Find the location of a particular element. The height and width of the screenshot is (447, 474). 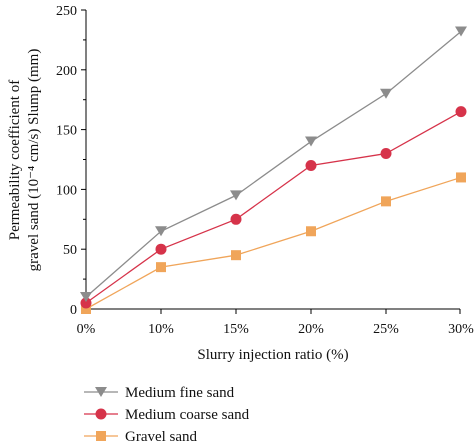

y-tick-label: 50 is located at coordinates (70, 250).